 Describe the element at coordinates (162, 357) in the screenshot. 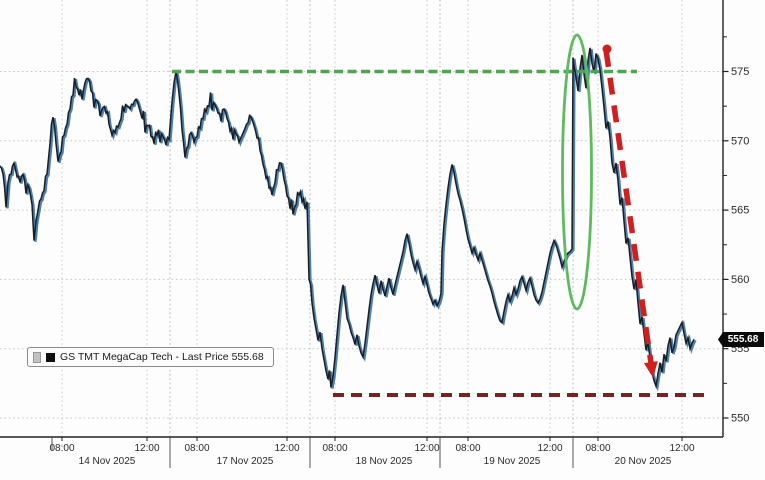

I see `legend-label: GS TMT MegaCap Tech - Last Price 555.68` at that location.